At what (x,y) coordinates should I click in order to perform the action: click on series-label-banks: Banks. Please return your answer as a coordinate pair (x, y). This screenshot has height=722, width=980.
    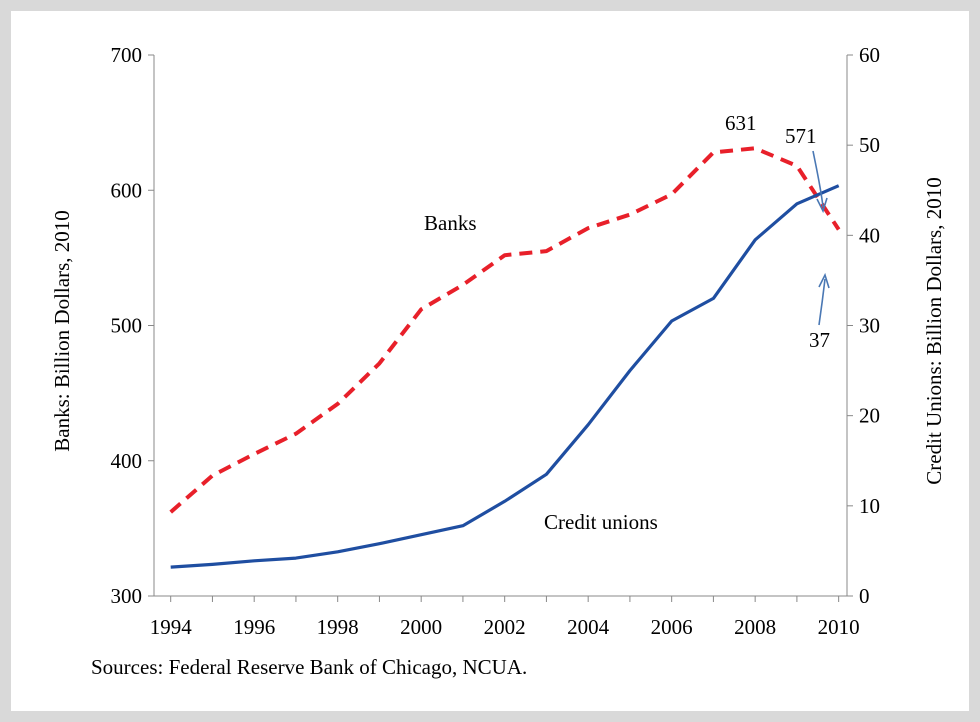
    Looking at the image, I should click on (450, 223).